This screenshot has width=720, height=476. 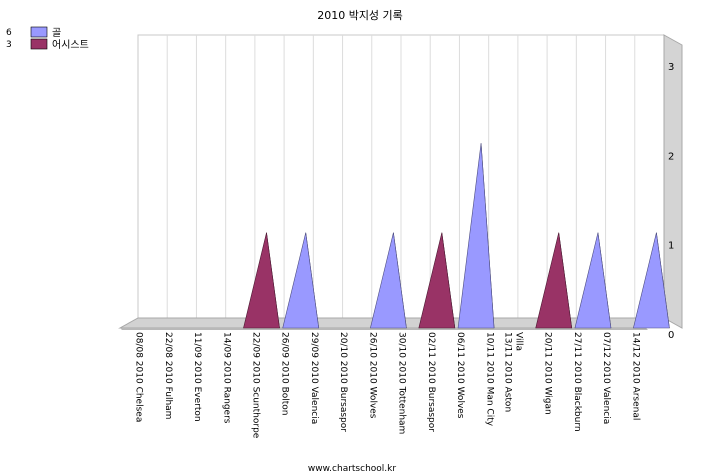 I want to click on x-tick-label-text: 14/09 2010 Rangers, so click(x=226, y=378).